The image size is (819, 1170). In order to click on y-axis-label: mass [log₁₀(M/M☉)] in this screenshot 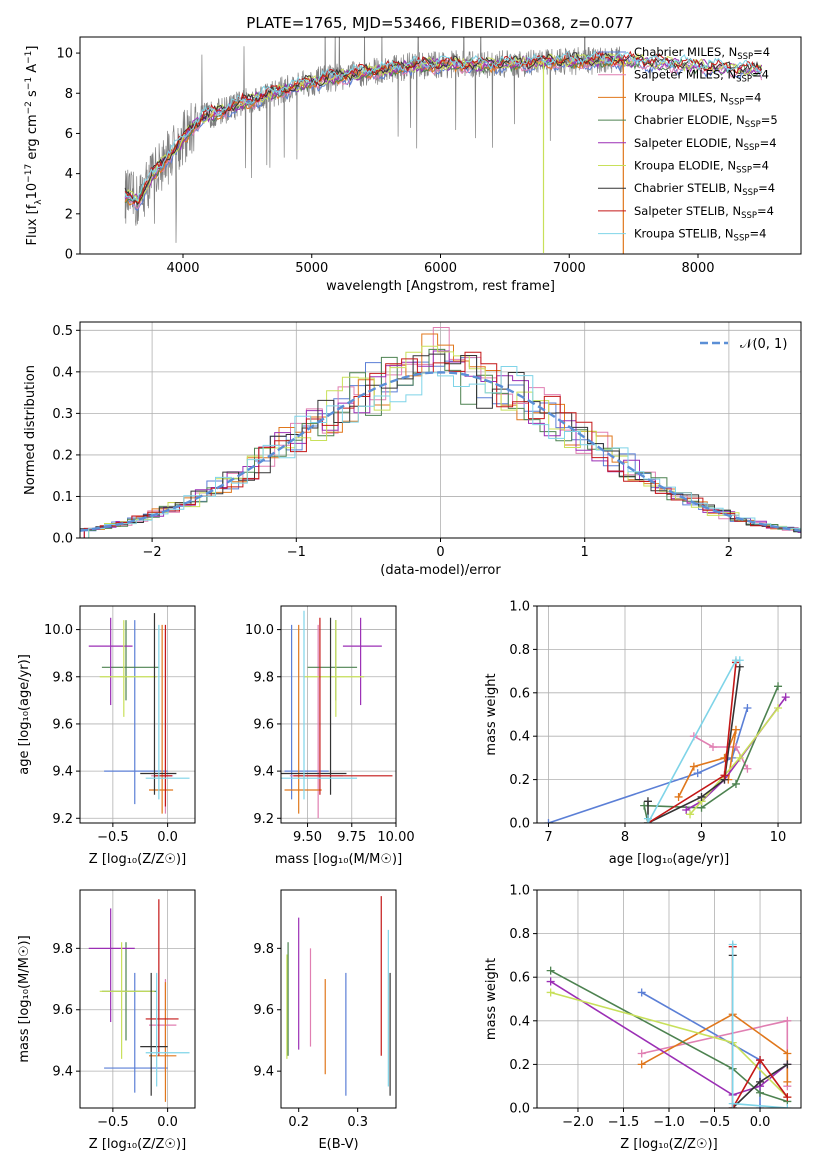, I will do `click(24, 998)`.